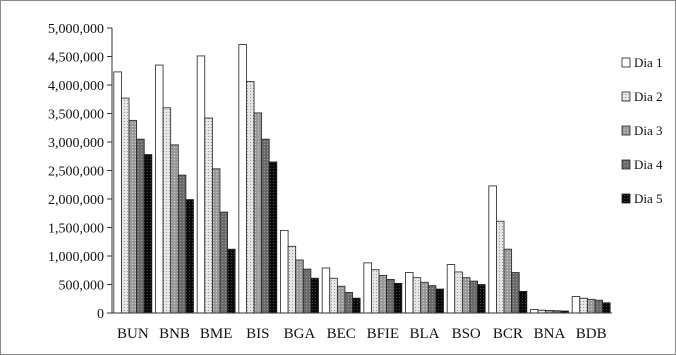 This screenshot has width=676, height=355. Describe the element at coordinates (76, 229) in the screenshot. I see `y-tick-label: 1,500,000` at that location.